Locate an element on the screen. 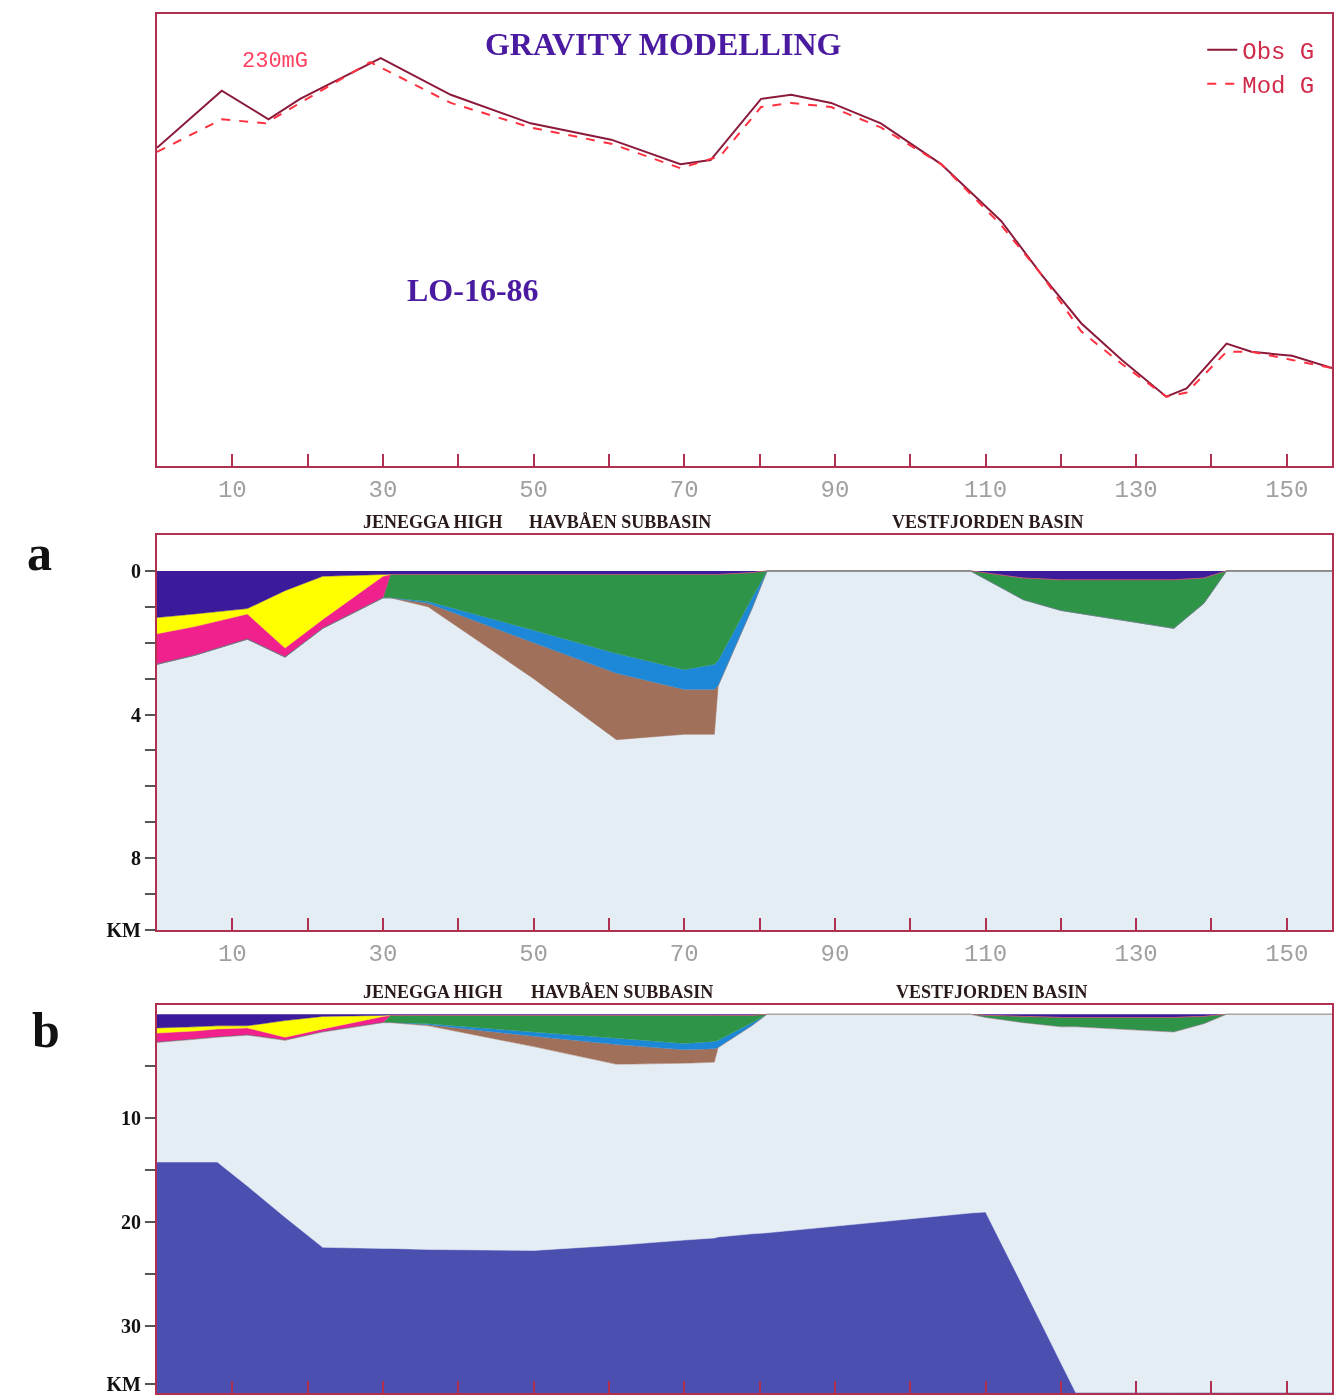 The height and width of the screenshot is (1395, 1337). y-tick-label: 8 is located at coordinates (136, 858).